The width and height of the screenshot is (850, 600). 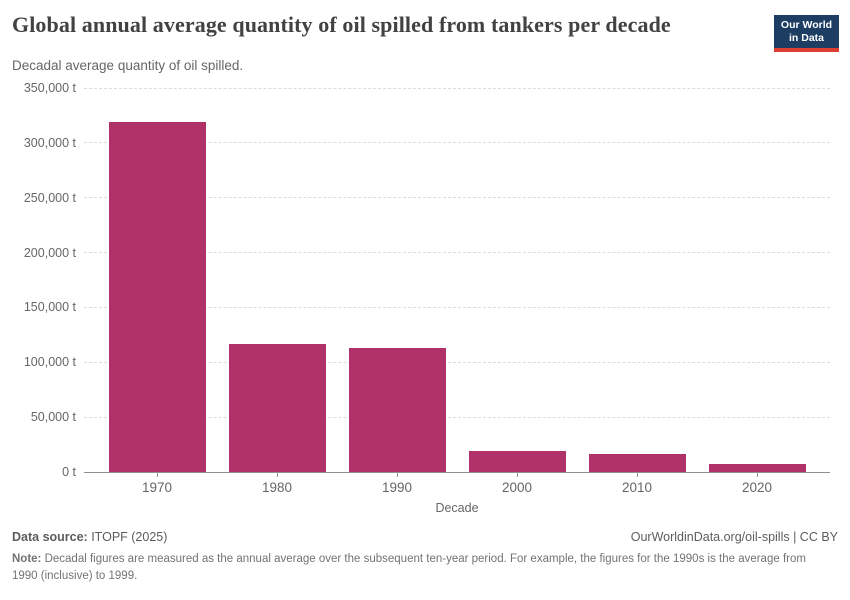 I want to click on y-axis-tick-label: 0 t, so click(x=69, y=472).